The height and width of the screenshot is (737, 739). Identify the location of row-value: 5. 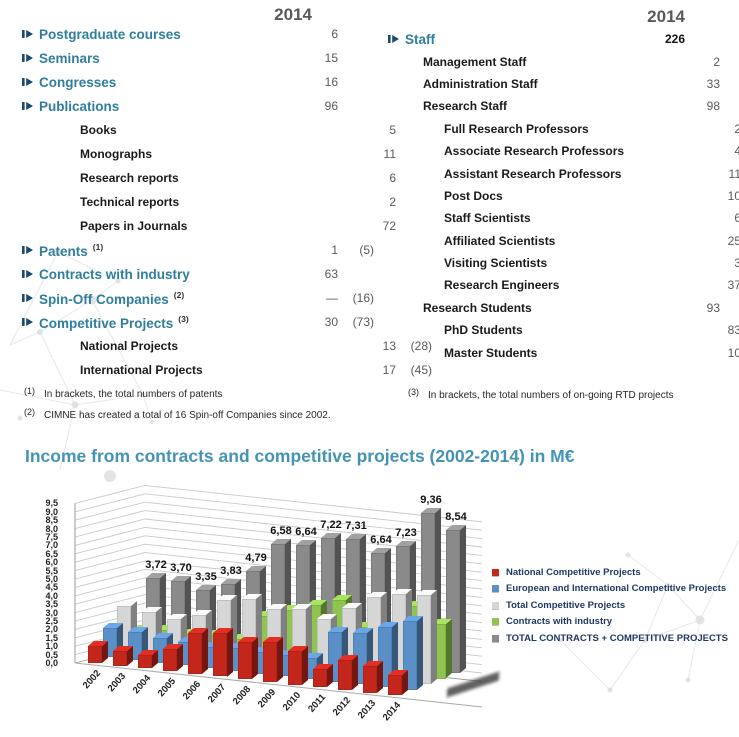
(392, 130).